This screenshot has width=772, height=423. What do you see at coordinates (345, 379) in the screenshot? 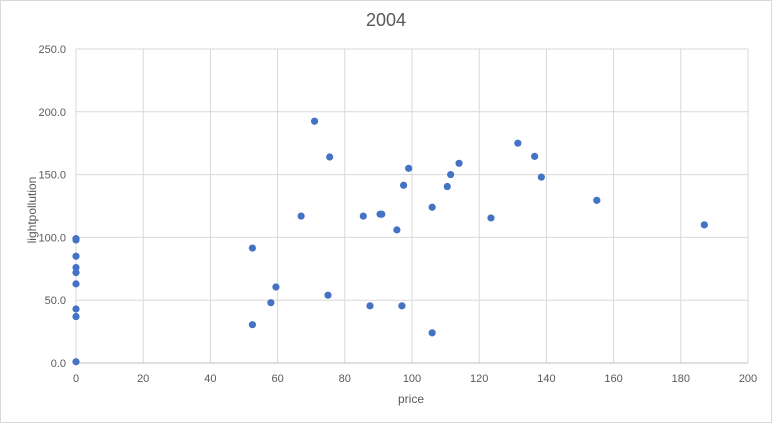
I see `x-tick-label: 80` at bounding box center [345, 379].